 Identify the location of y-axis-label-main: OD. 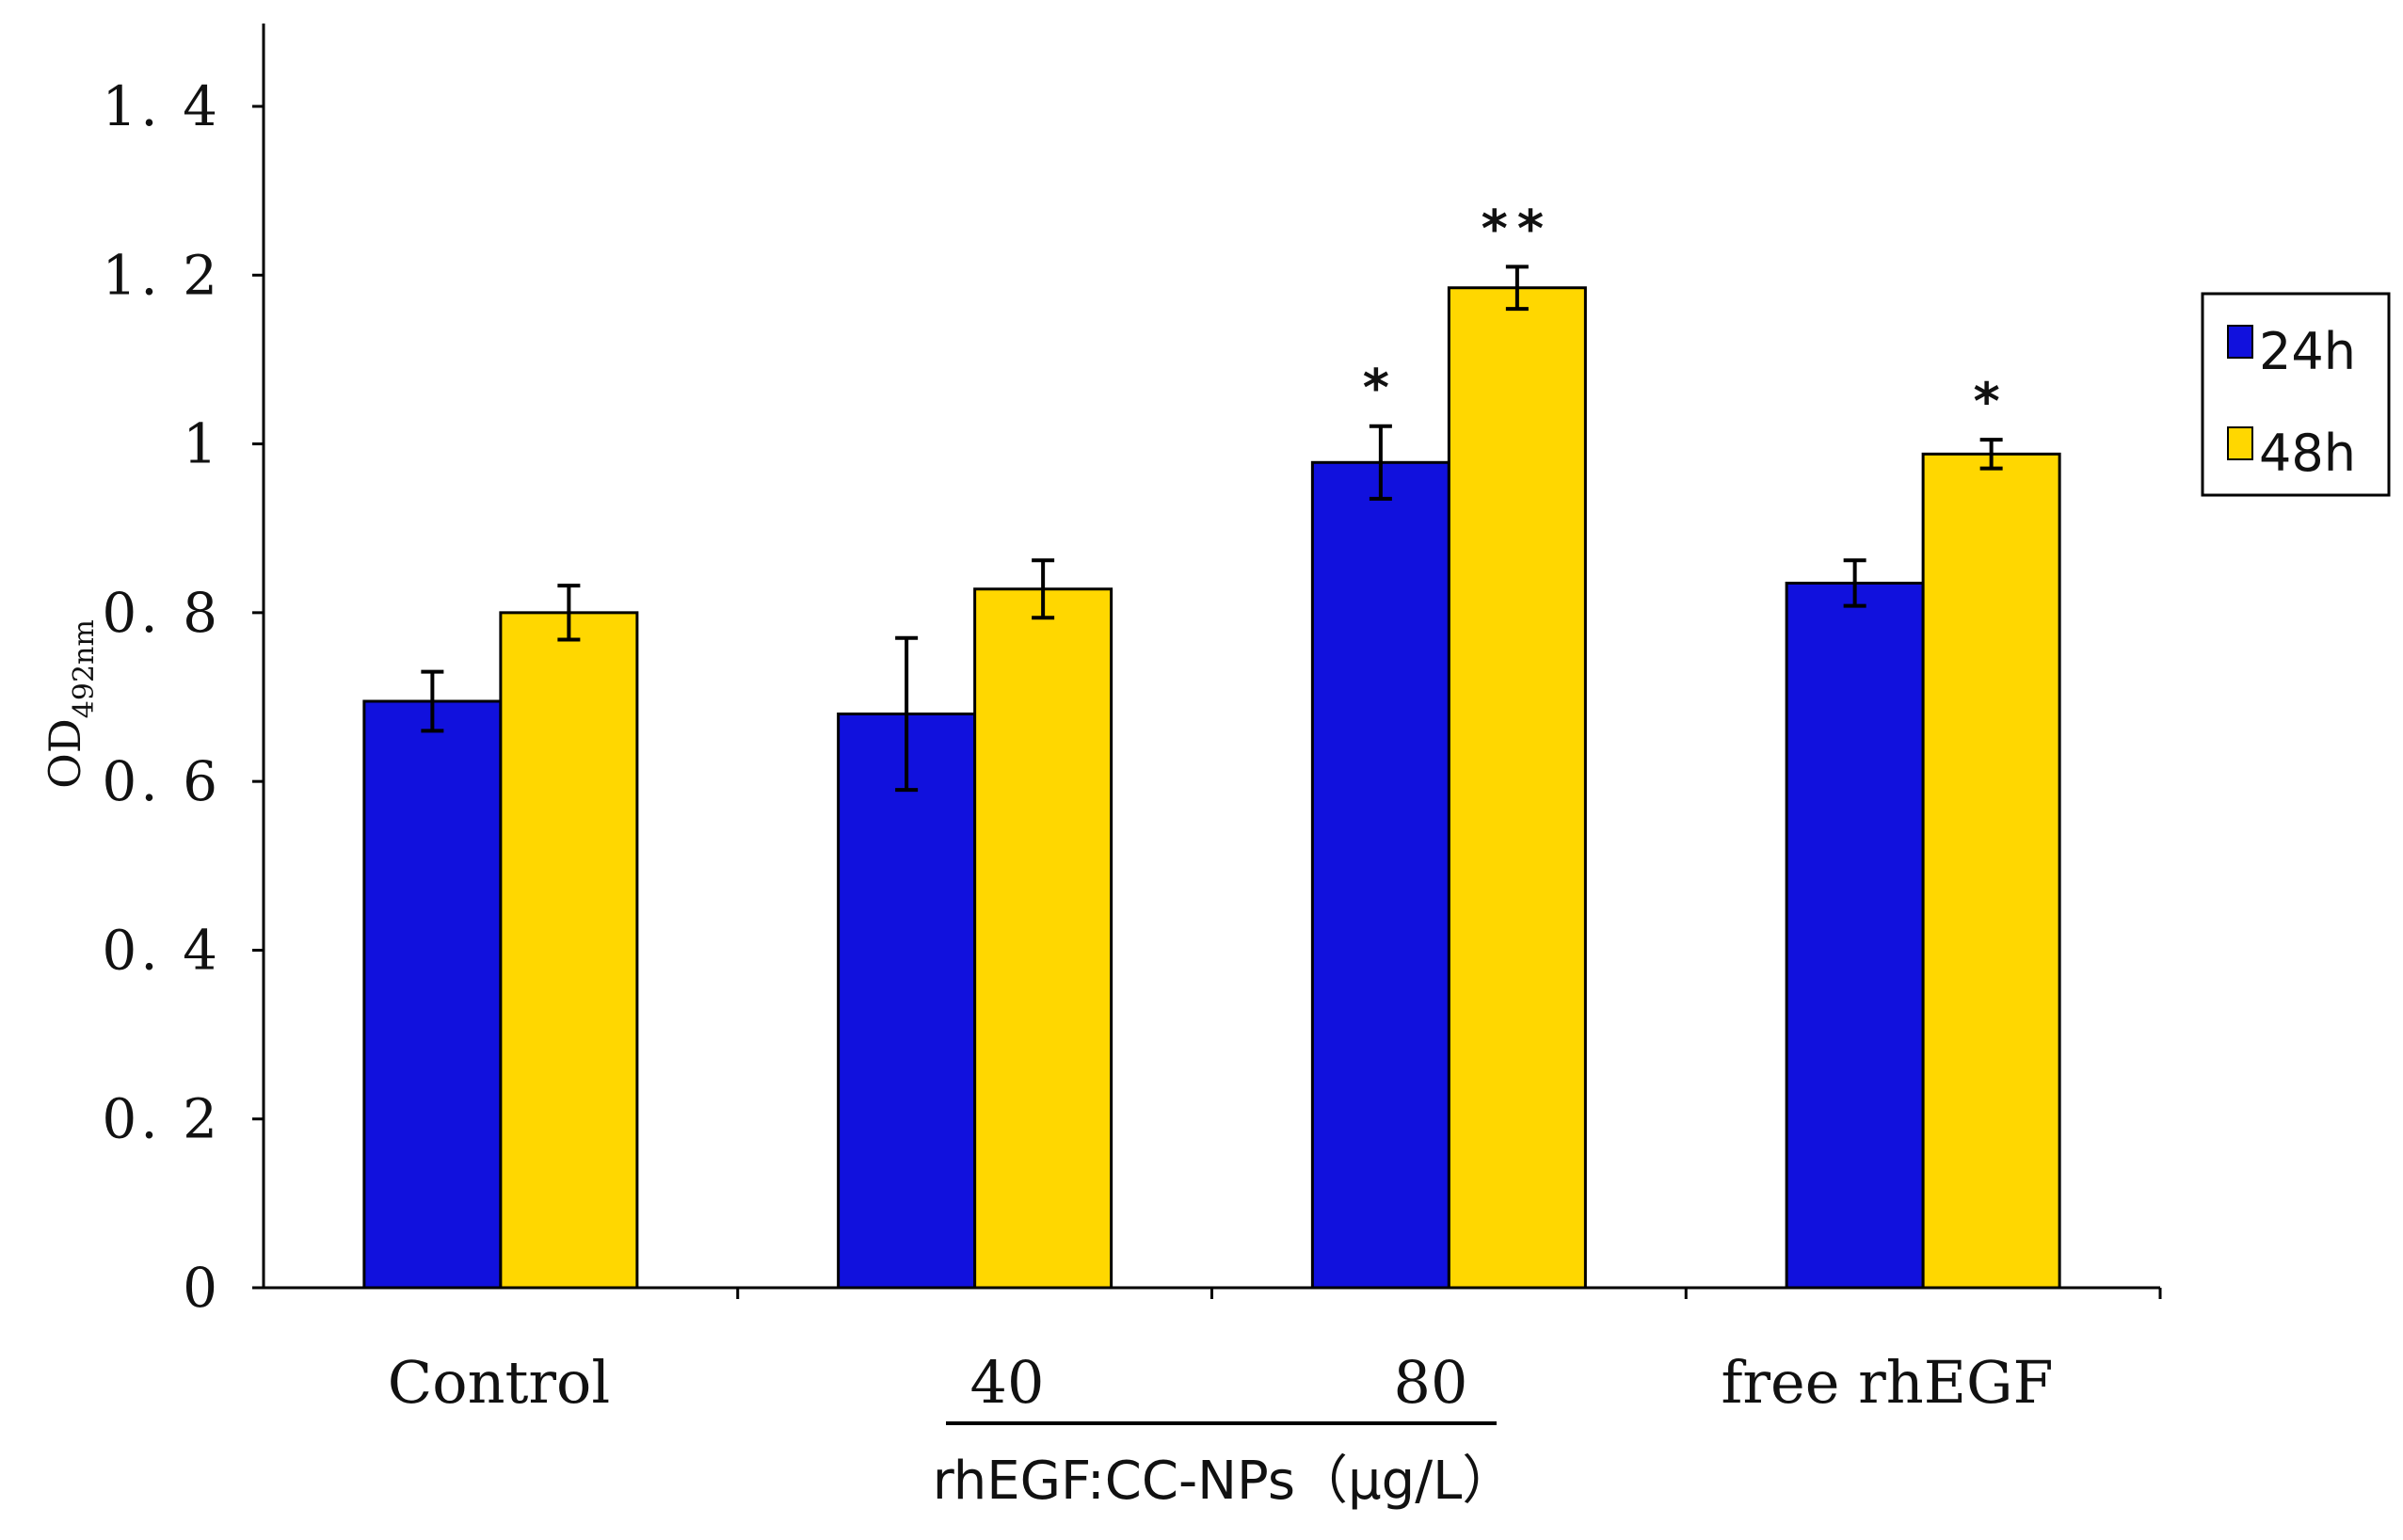
(65, 753).